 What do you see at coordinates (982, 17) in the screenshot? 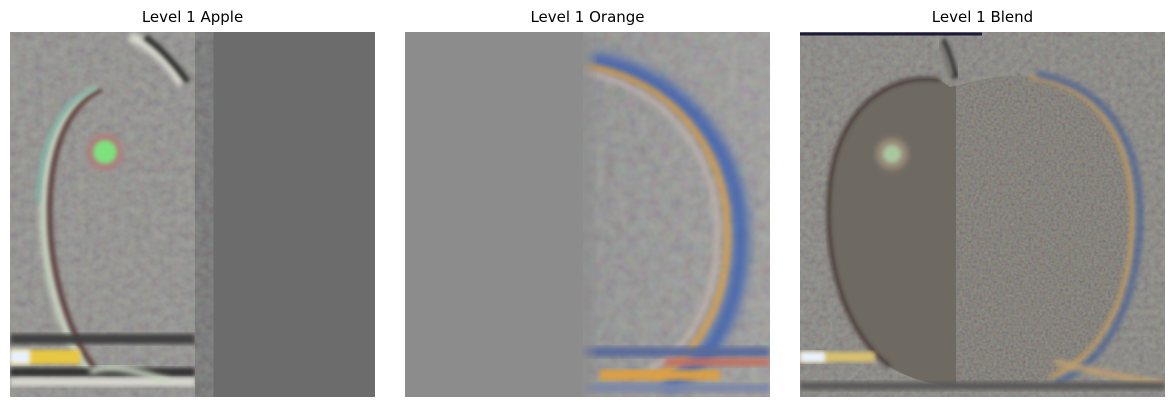
I see `panel-title-blend: Level 1 Blend` at bounding box center [982, 17].